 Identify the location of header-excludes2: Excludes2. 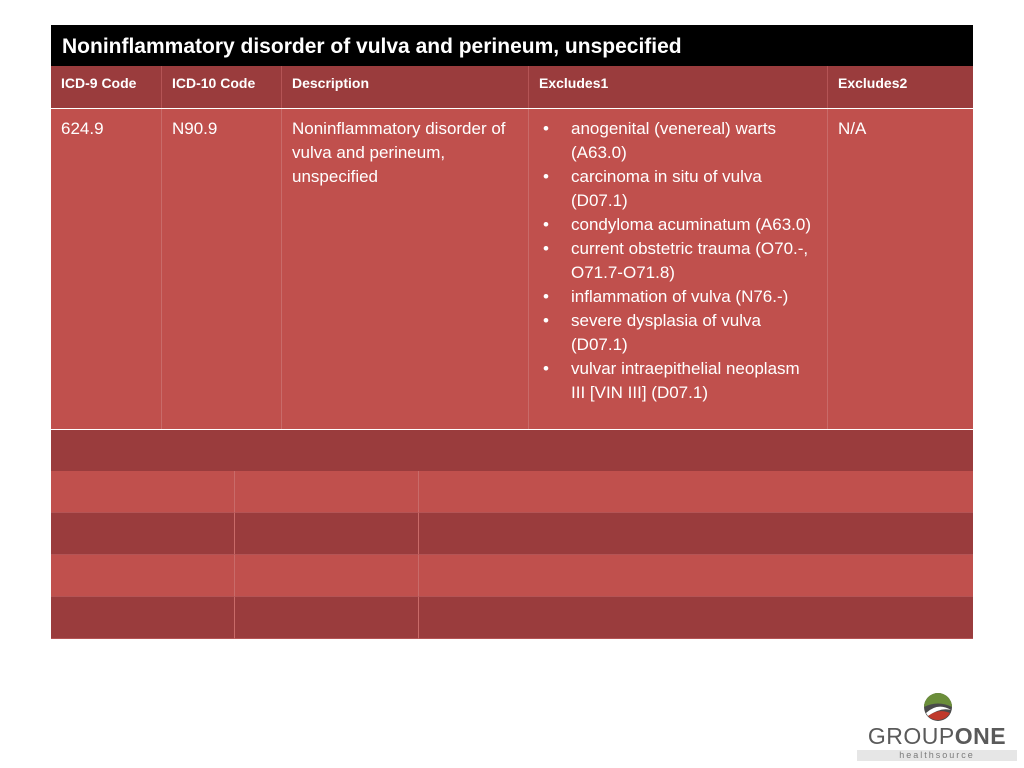
(873, 83).